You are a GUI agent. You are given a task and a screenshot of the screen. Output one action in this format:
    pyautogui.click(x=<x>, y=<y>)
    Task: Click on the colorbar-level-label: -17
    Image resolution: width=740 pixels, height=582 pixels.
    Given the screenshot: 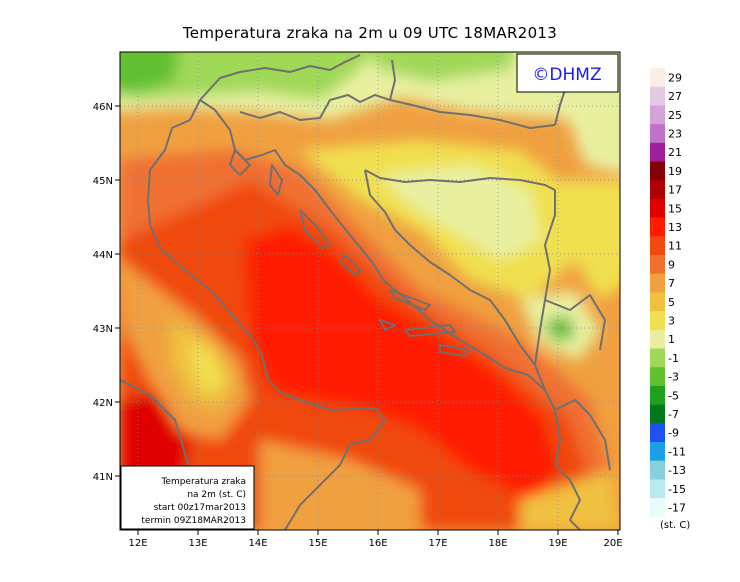 What is the action you would take?
    pyautogui.click(x=677, y=507)
    